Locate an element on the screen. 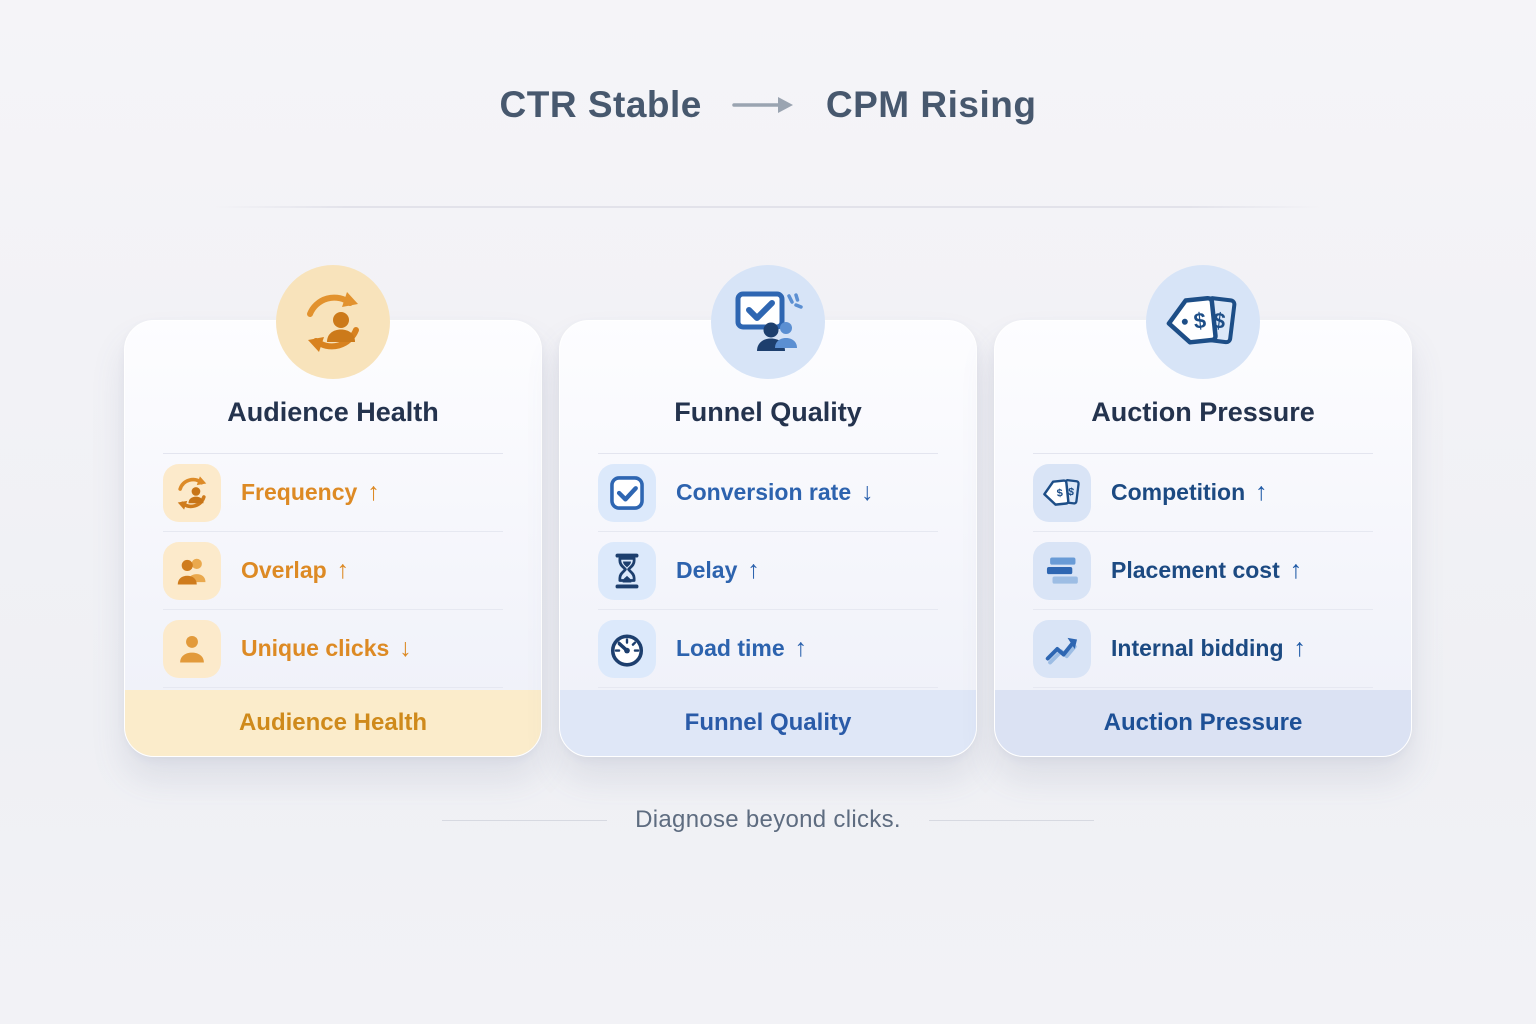 The height and width of the screenshot is (1024, 1536). internal-bidding-icon is located at coordinates (1062, 648).